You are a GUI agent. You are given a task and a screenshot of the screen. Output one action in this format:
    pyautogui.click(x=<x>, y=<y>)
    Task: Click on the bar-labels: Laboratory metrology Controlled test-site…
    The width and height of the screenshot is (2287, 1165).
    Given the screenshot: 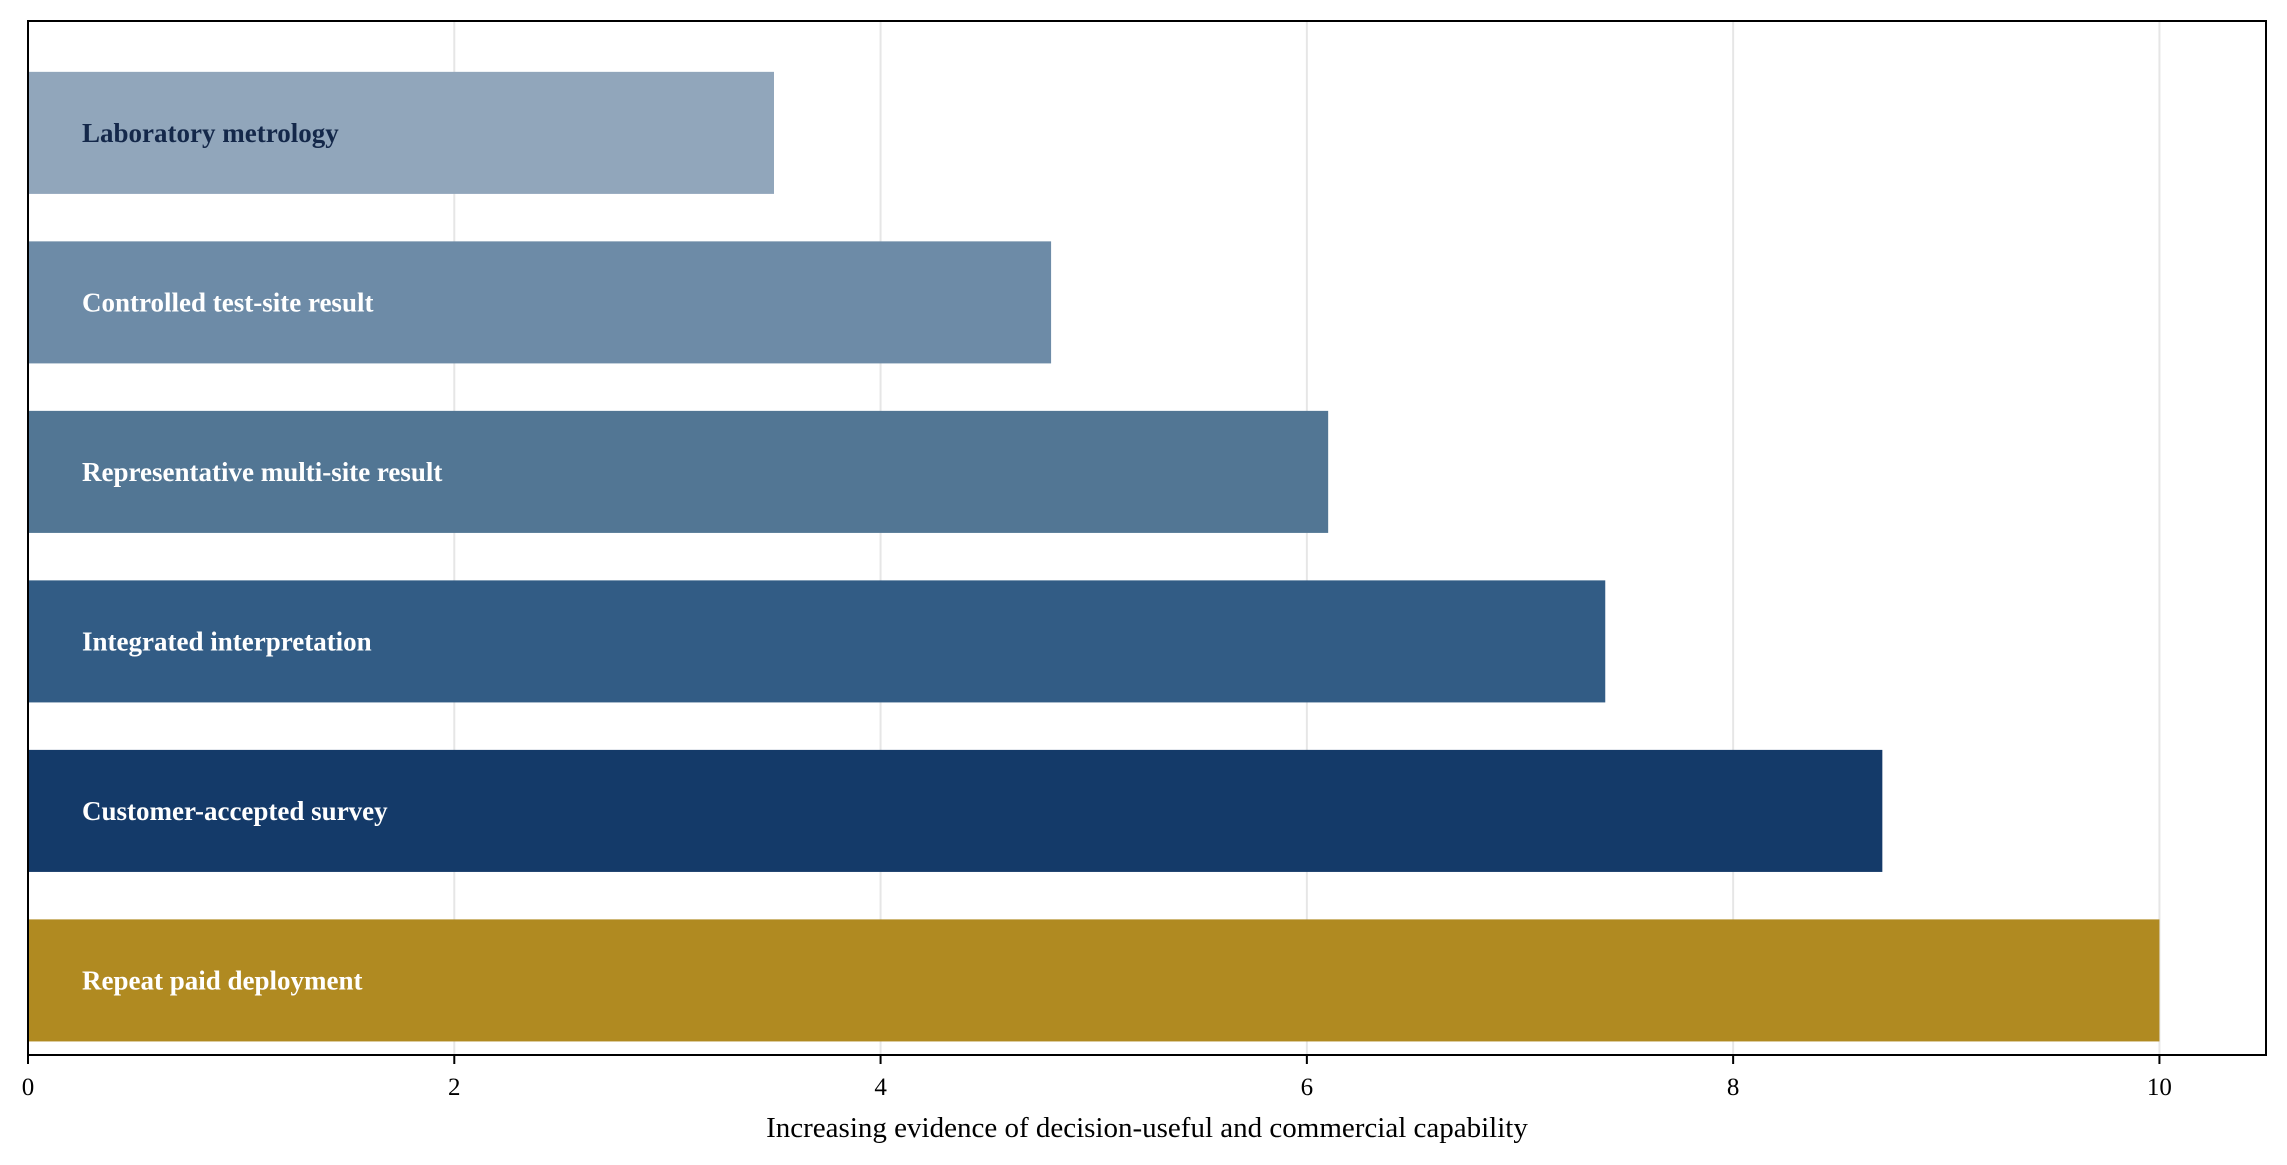 What is the action you would take?
    pyautogui.click(x=262, y=557)
    